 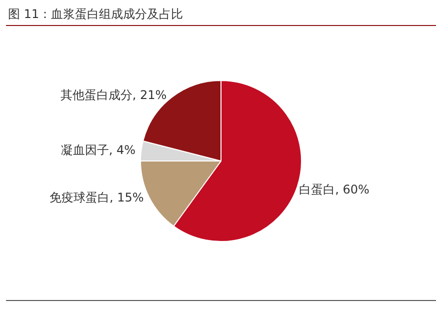 What do you see at coordinates (96, 14) in the screenshot?
I see `chart-title: 图 11：血浆蛋白组成成分及占比` at bounding box center [96, 14].